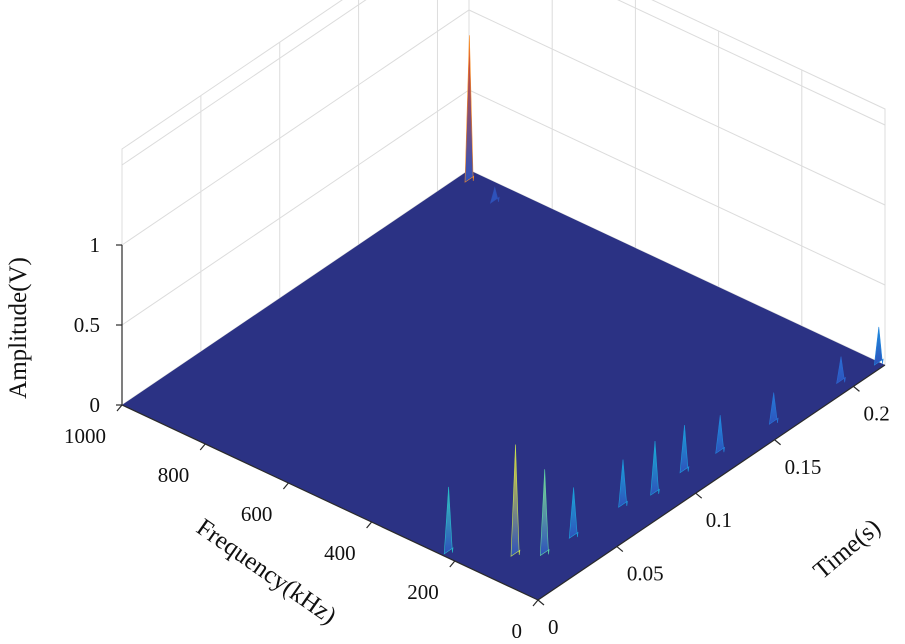 This screenshot has height=644, width=905. I want to click on z-axis-title: Amplitude(V), so click(18, 328).